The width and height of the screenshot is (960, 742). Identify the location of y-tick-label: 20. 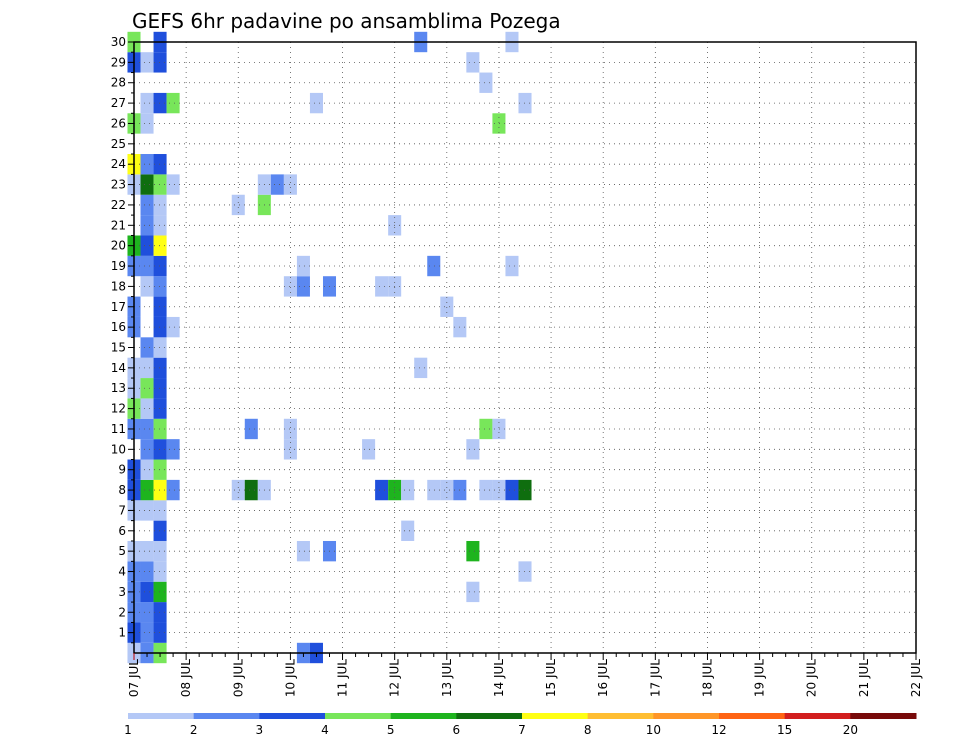
(118, 246).